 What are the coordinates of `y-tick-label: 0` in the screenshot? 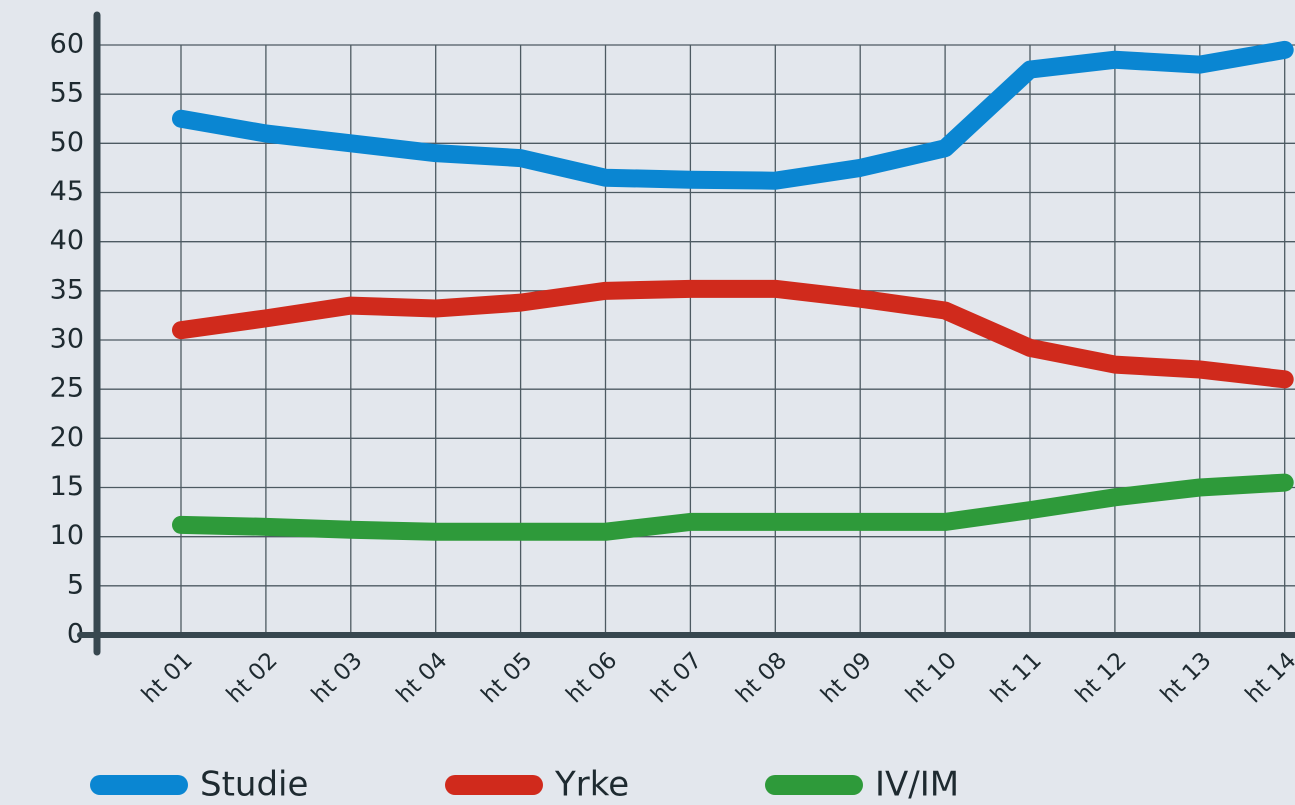 It's located at (75, 634).